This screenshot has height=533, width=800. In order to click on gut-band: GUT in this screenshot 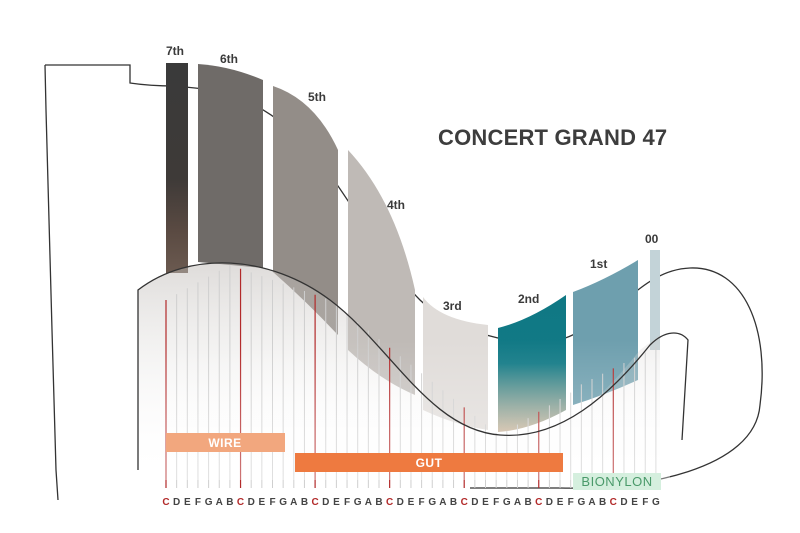, I will do `click(429, 462)`.